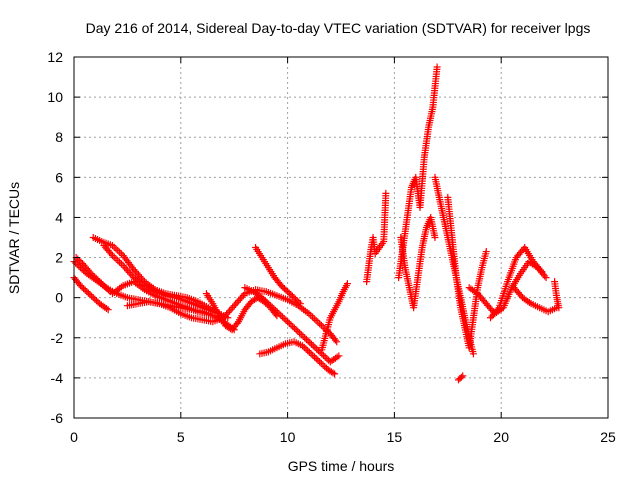 This screenshot has width=640, height=480. Describe the element at coordinates (341, 466) in the screenshot. I see `x-axis-label: GPS time / hours` at that location.